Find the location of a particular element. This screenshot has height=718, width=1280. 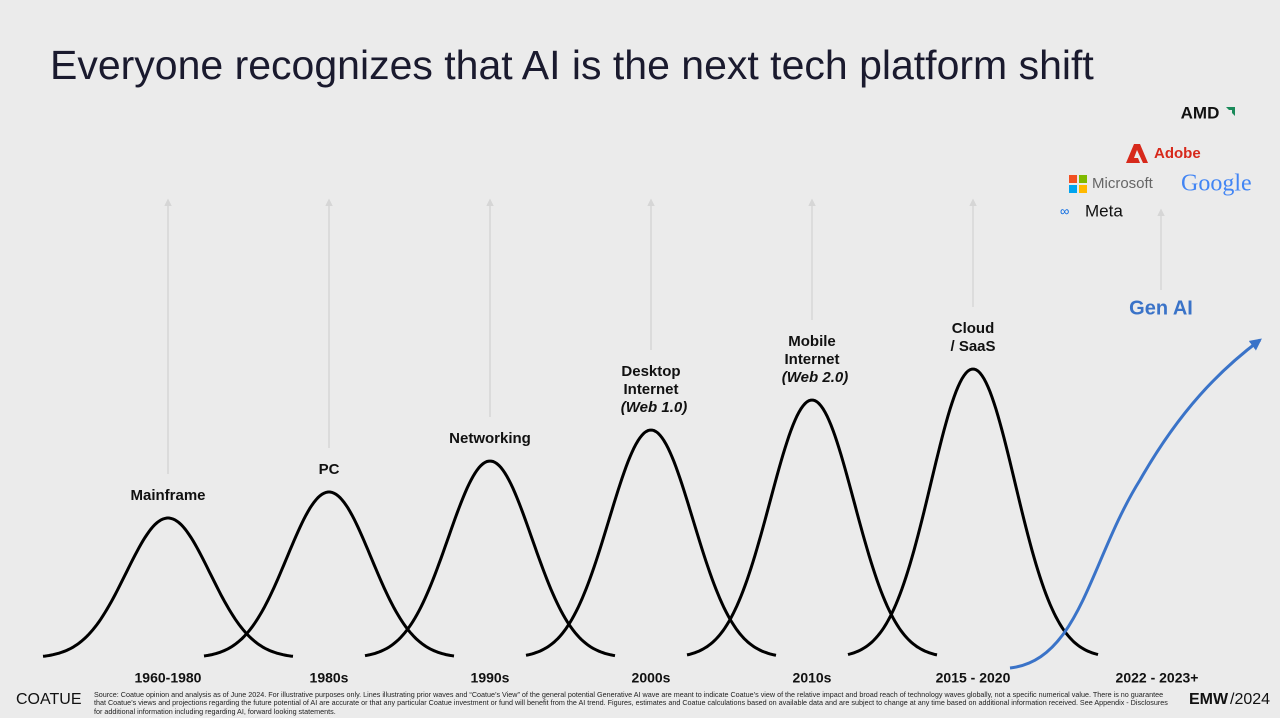

era-label: 2000s is located at coordinates (651, 678).